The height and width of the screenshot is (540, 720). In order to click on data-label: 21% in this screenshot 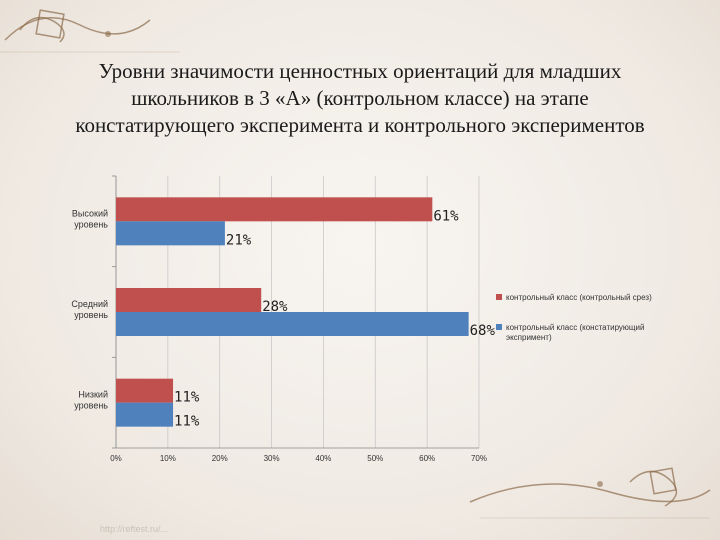, I will do `click(239, 240)`.